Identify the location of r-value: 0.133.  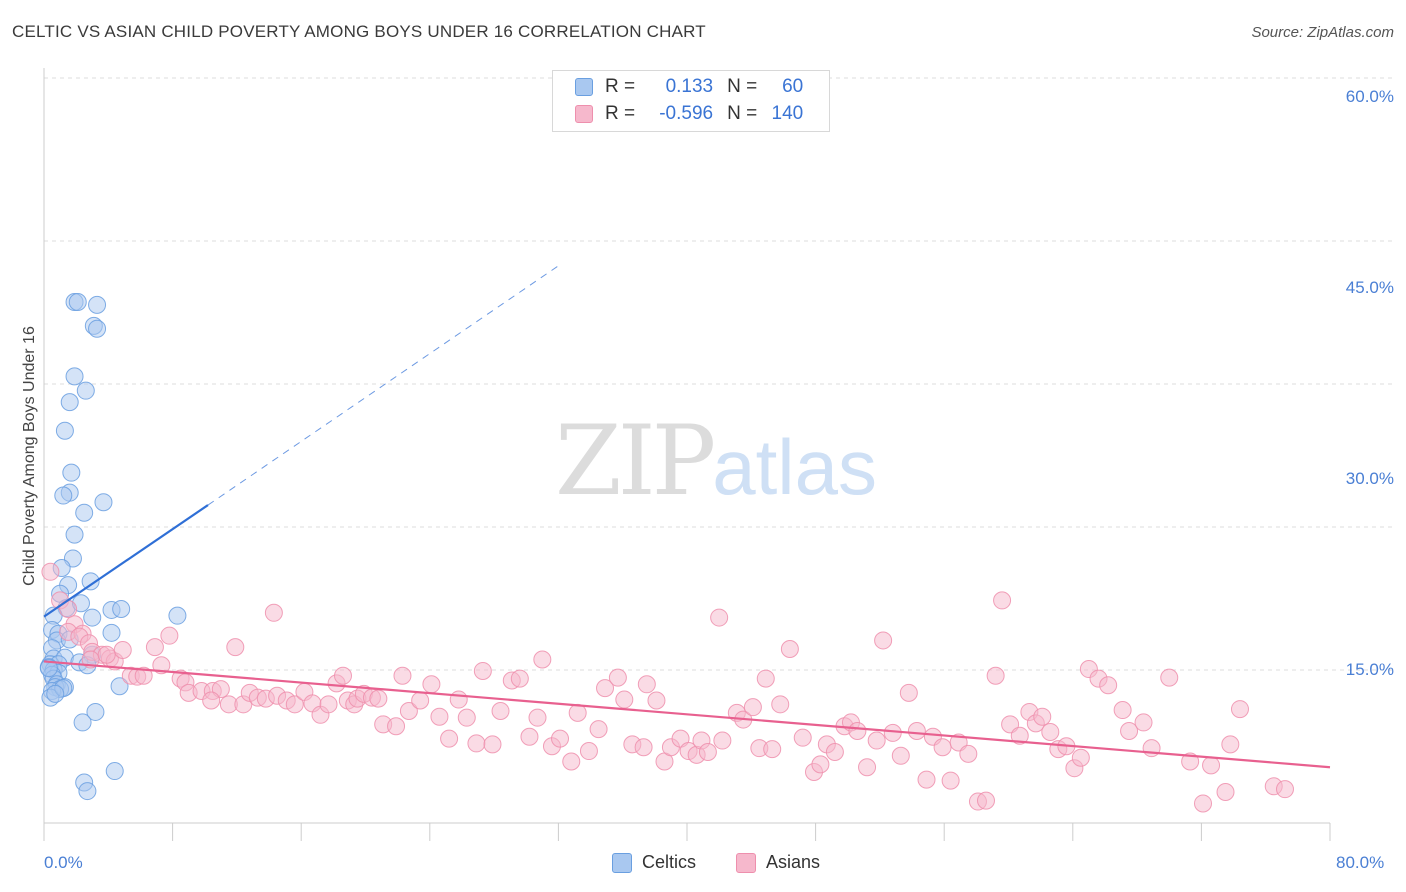
(689, 86).